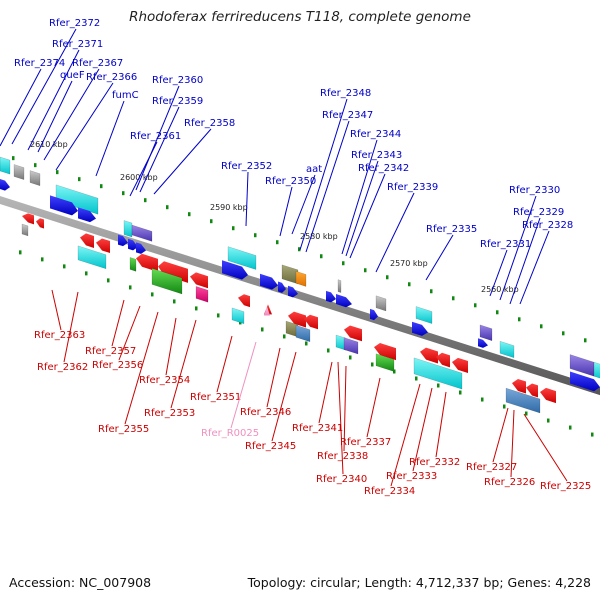 The image size is (600, 600). Describe the element at coordinates (509, 482) in the screenshot. I see `gene-label: Rfer_2326` at that location.